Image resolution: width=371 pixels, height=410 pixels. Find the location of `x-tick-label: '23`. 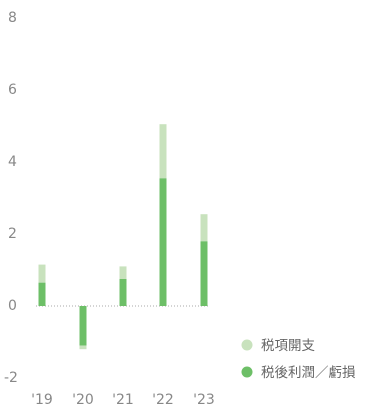

x-tick-label: '23 is located at coordinates (204, 400).